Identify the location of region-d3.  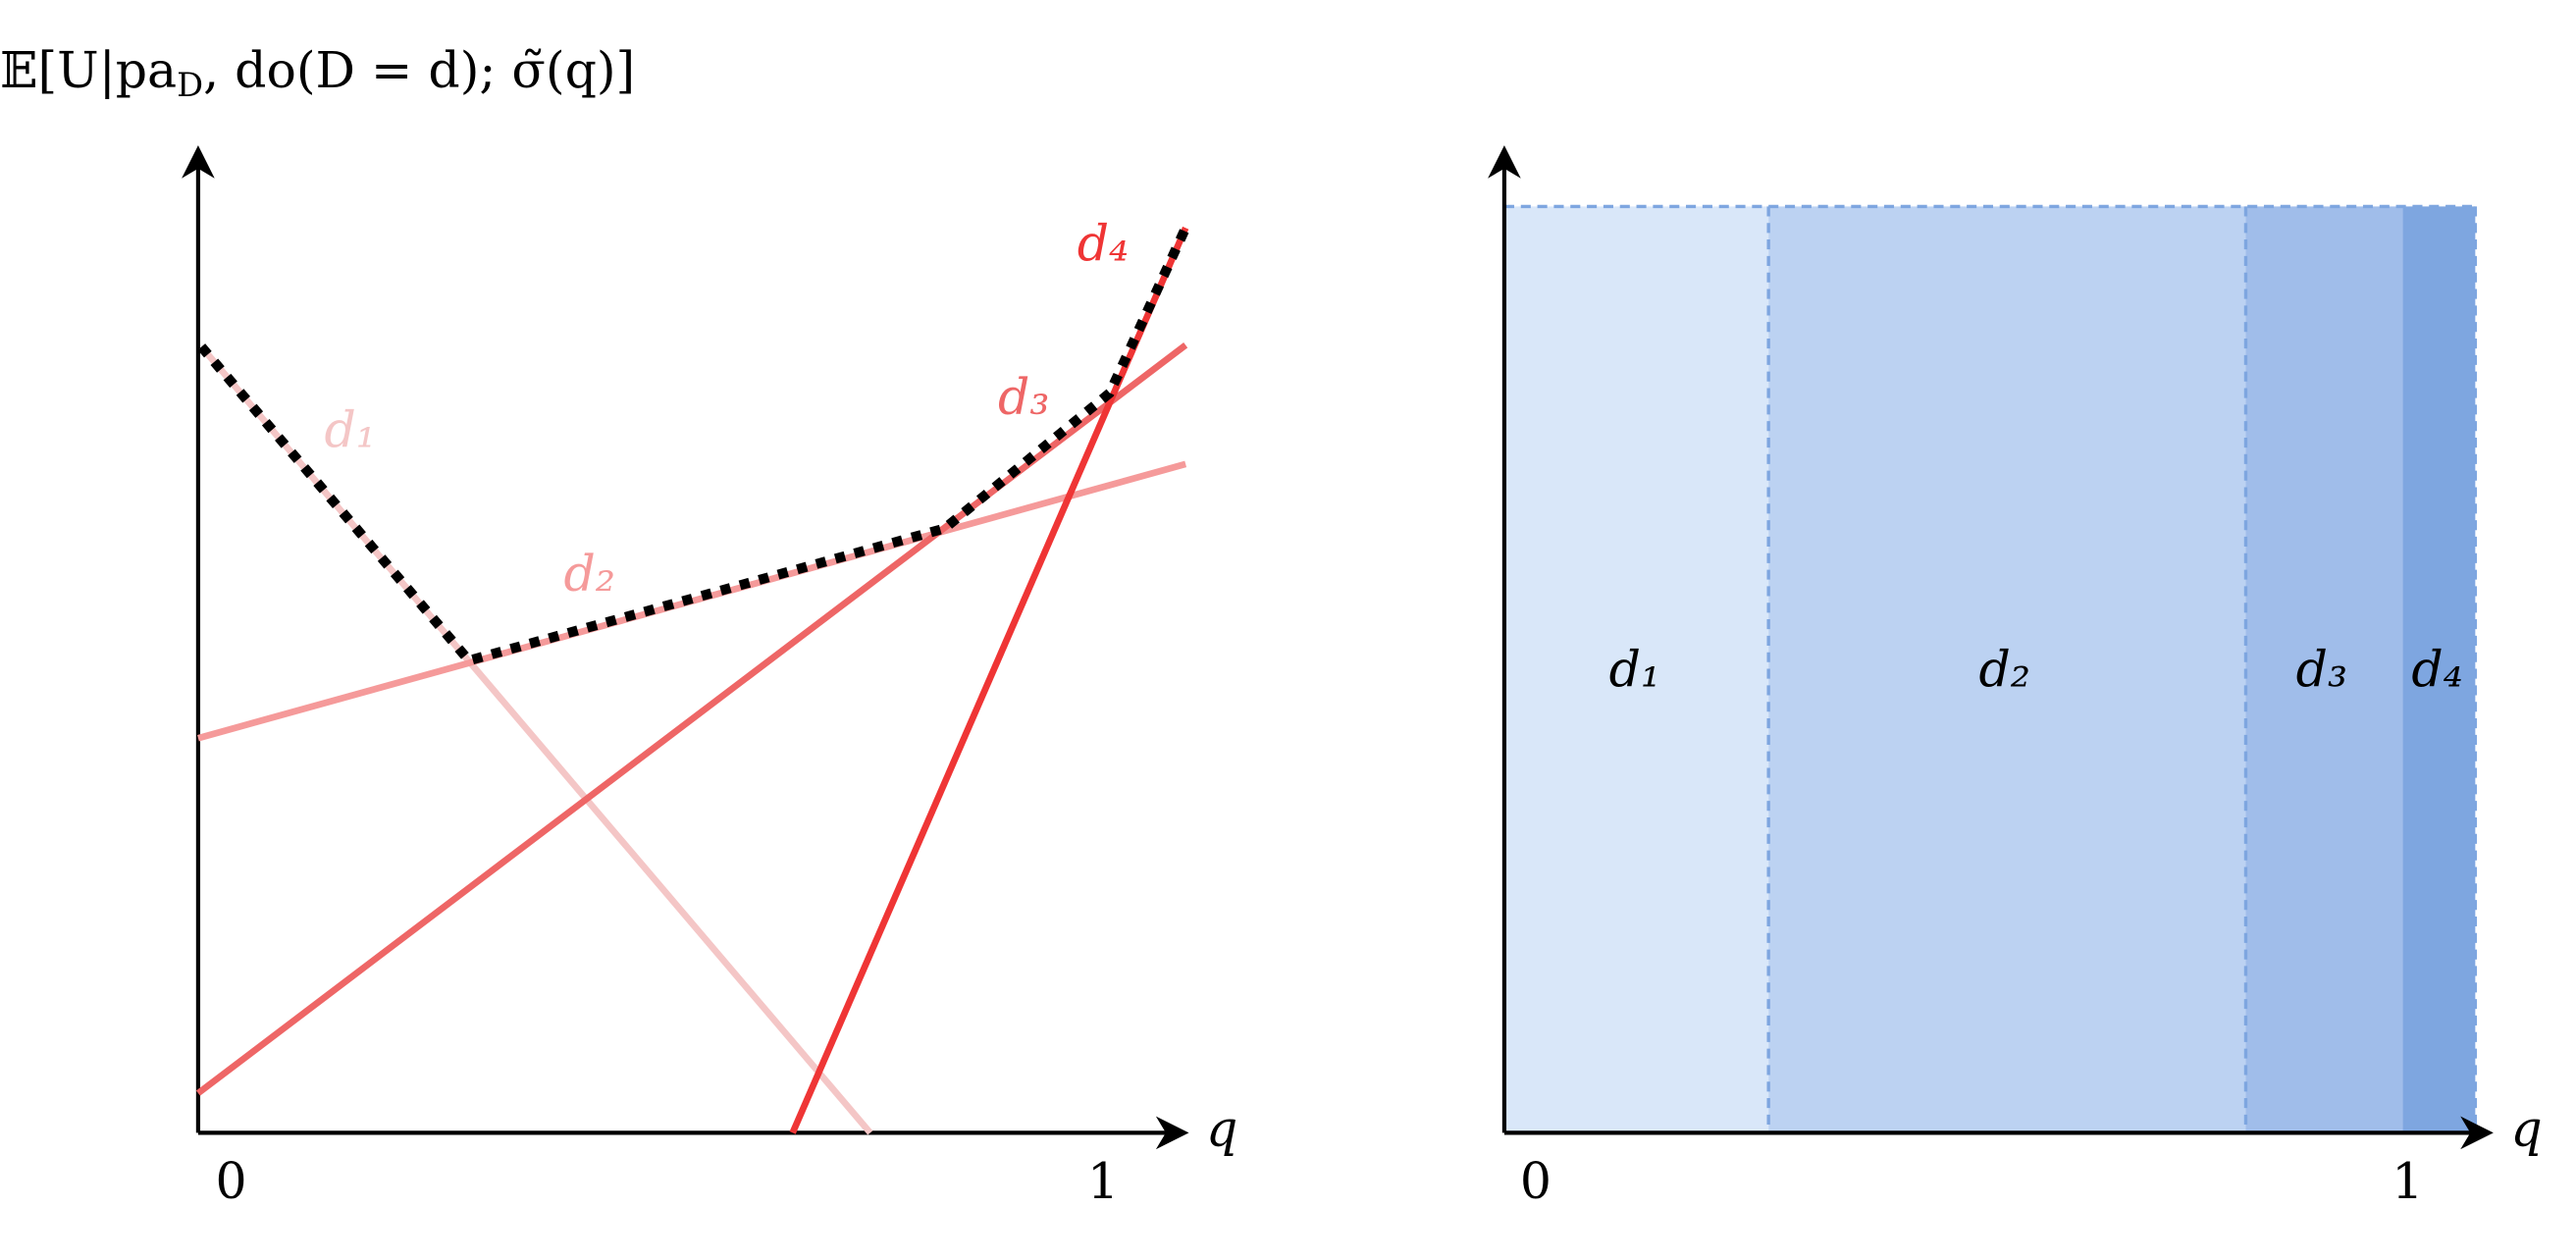
(2324, 669).